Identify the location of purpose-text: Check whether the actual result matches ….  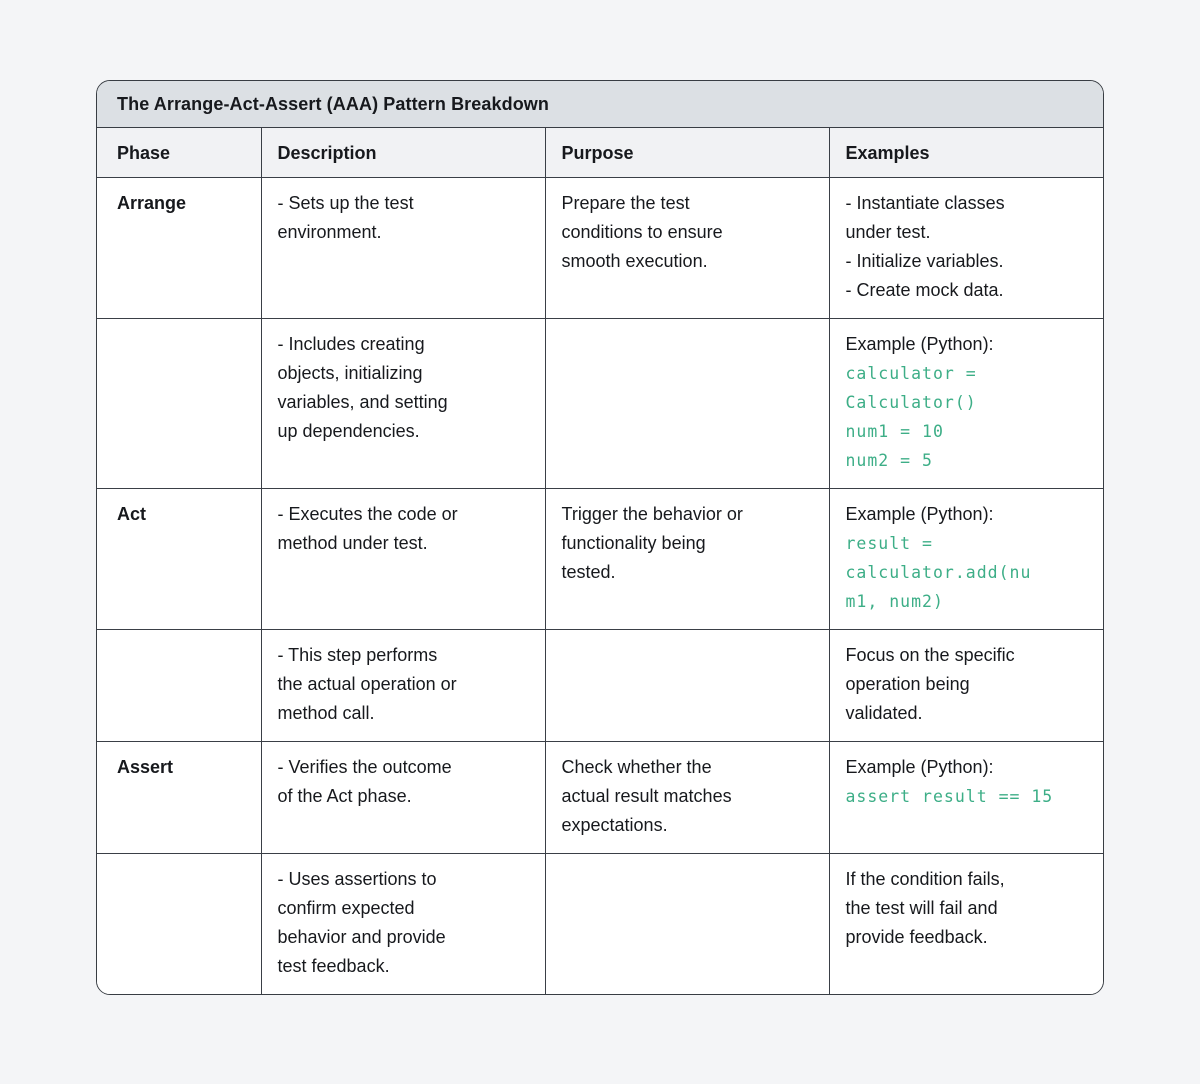
(646, 796).